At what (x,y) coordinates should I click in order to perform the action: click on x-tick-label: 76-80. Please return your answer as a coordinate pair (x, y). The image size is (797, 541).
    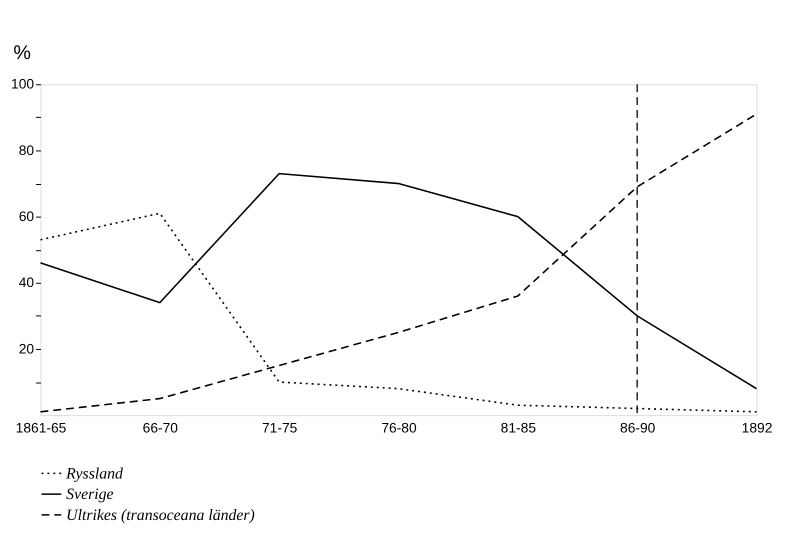
    Looking at the image, I should click on (399, 427).